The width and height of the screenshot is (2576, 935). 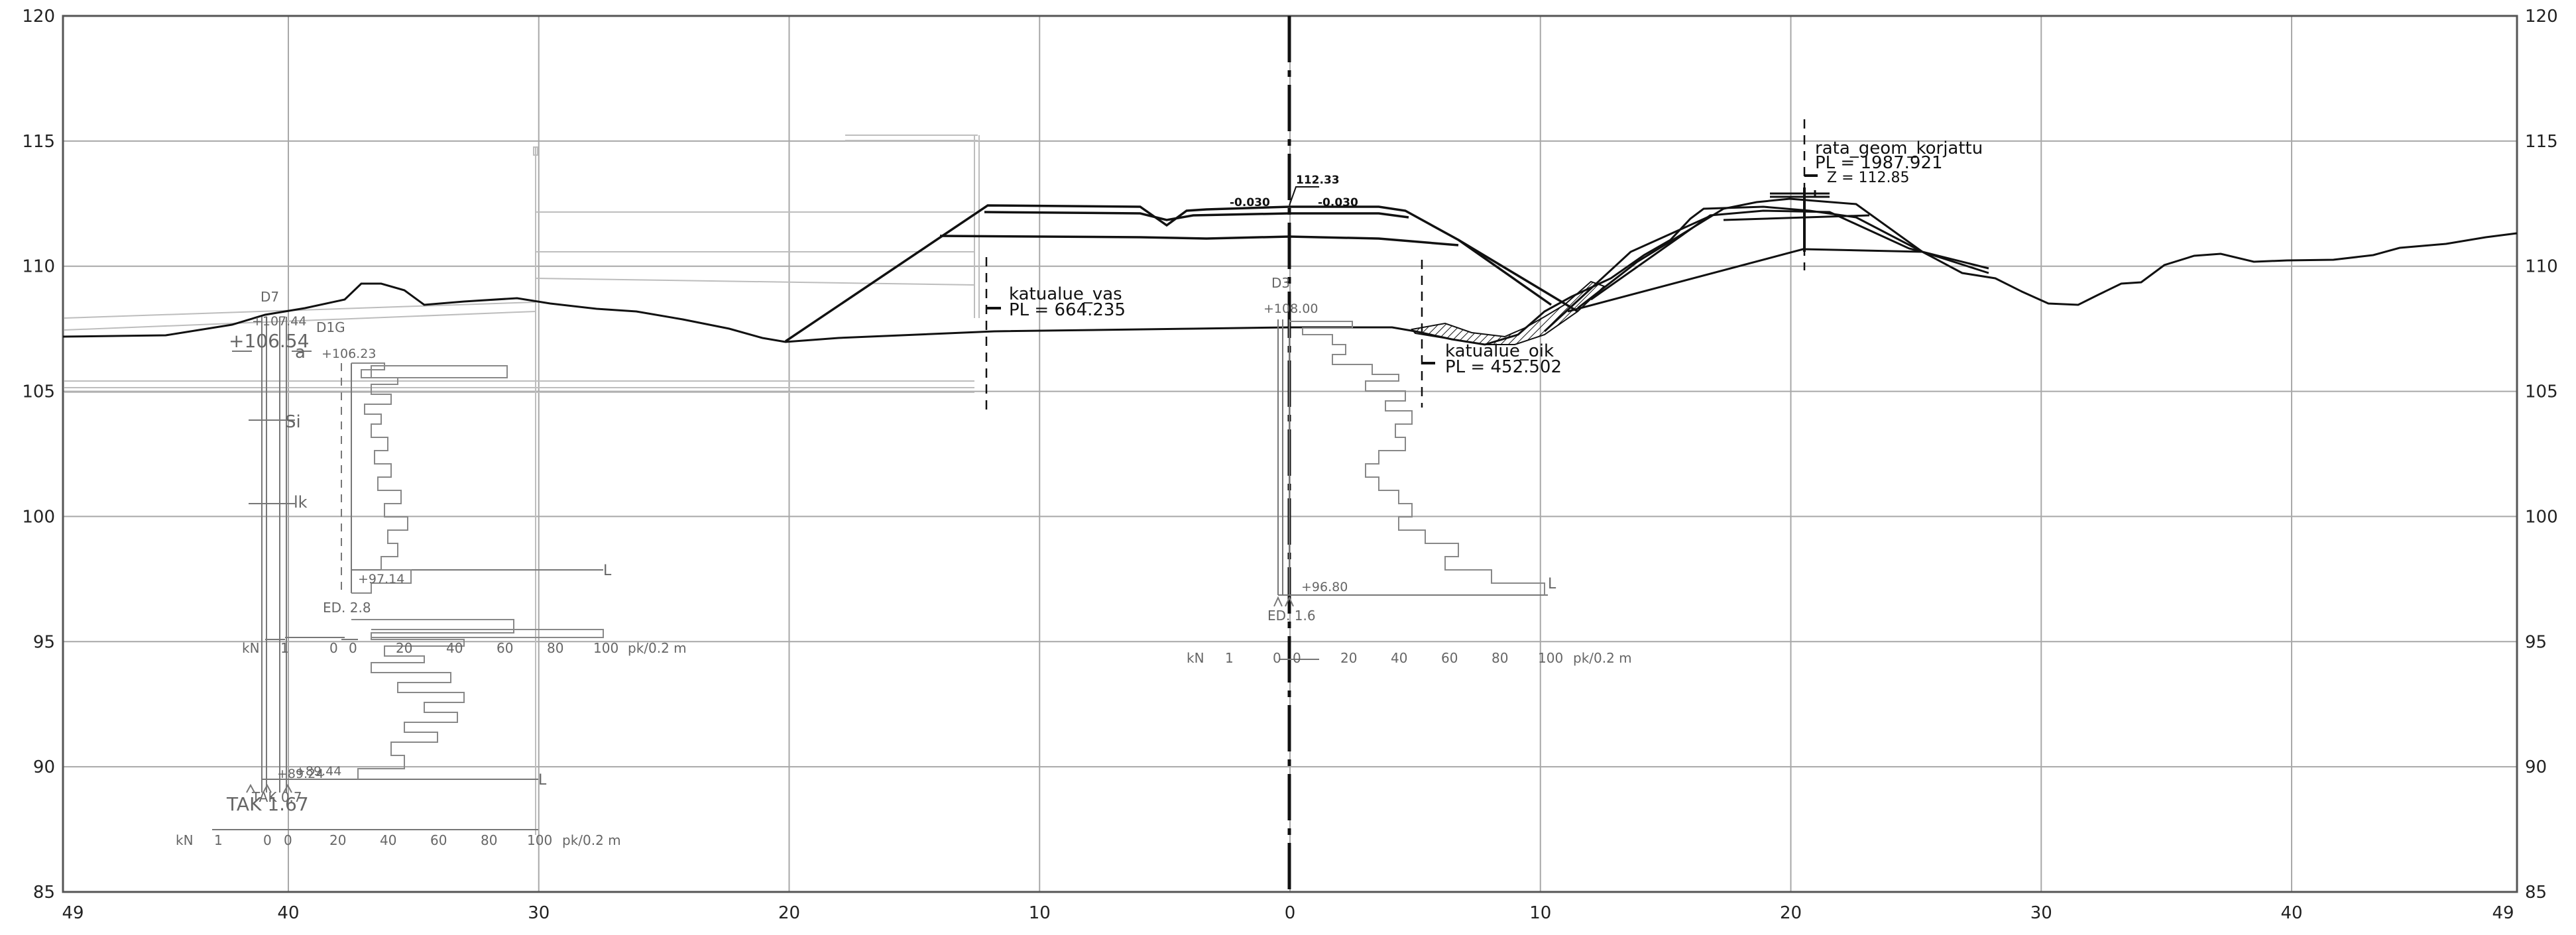 What do you see at coordinates (2536, 767) in the screenshot?
I see `y-tick-label-right: 90` at bounding box center [2536, 767].